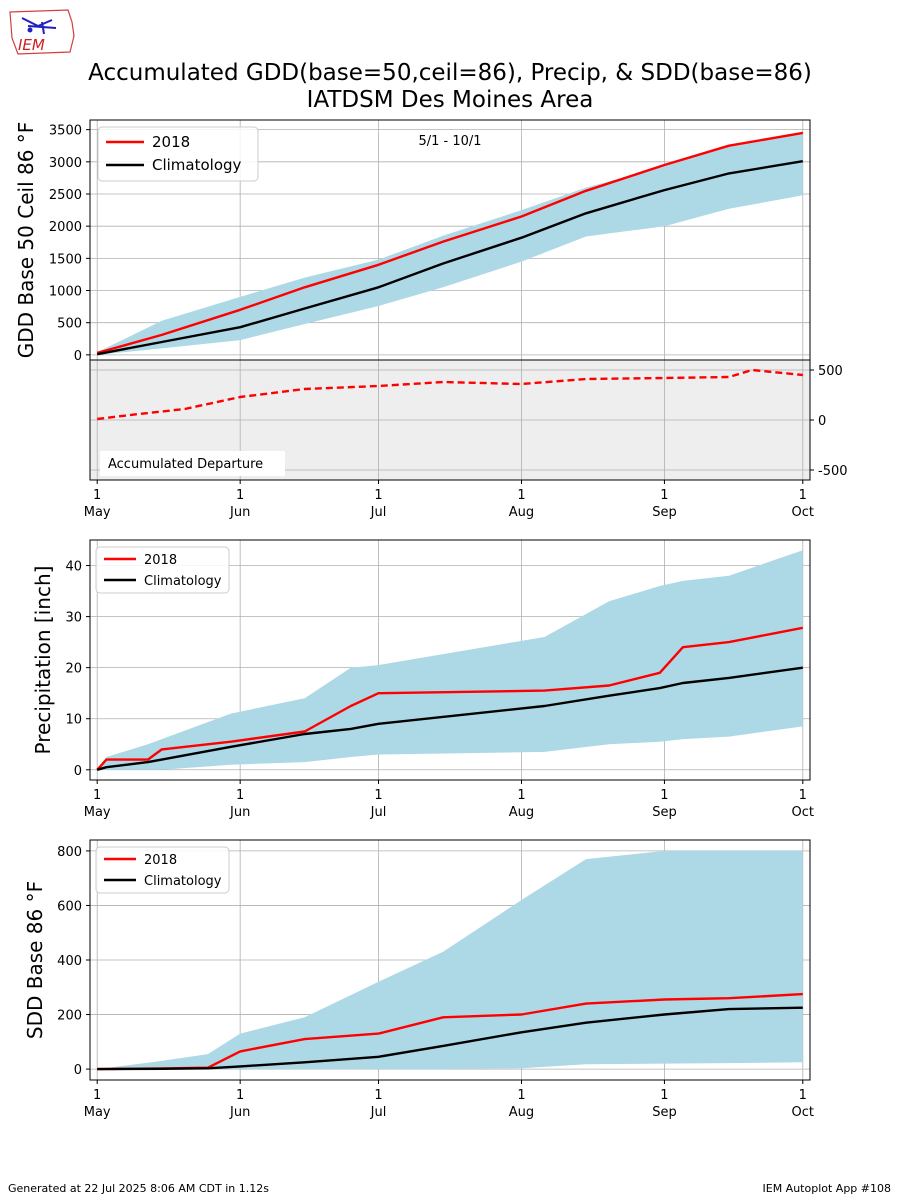  What do you see at coordinates (65, 195) in the screenshot?
I see `gdd-ytick-label: 2500` at bounding box center [65, 195].